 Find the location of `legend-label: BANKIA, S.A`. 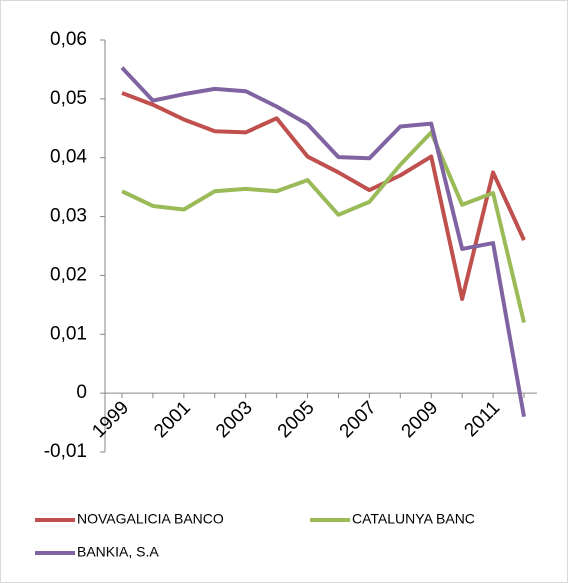

legend-label: BANKIA, S.A is located at coordinates (118, 552).